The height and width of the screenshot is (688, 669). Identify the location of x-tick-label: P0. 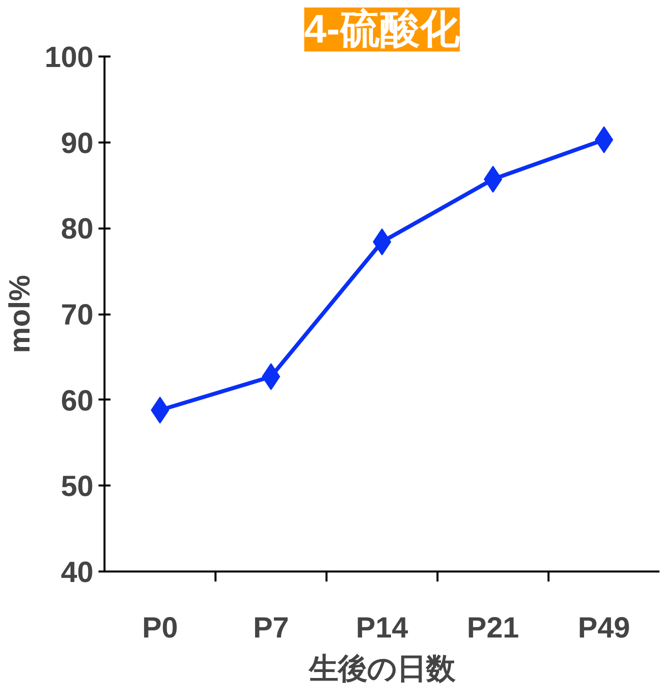
(160, 628).